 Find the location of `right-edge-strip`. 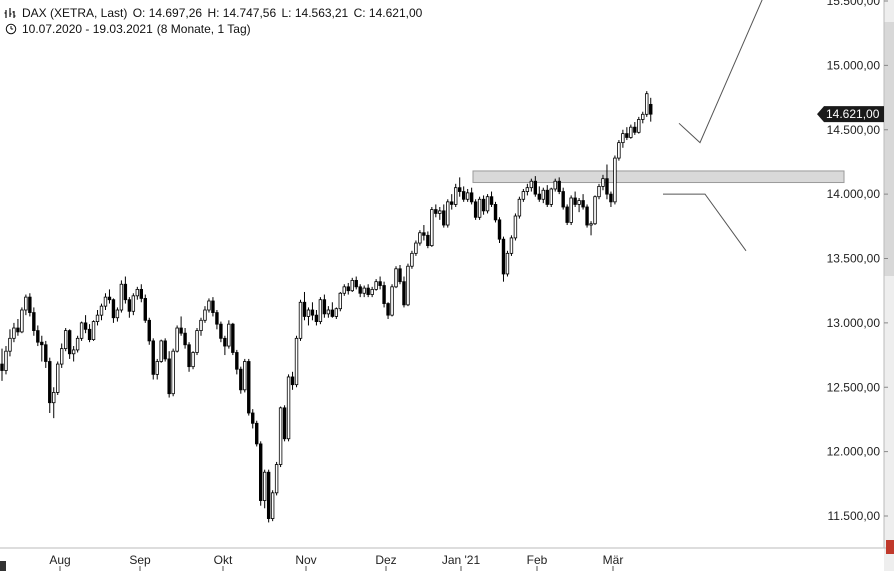

right-edge-strip is located at coordinates (889, 285).